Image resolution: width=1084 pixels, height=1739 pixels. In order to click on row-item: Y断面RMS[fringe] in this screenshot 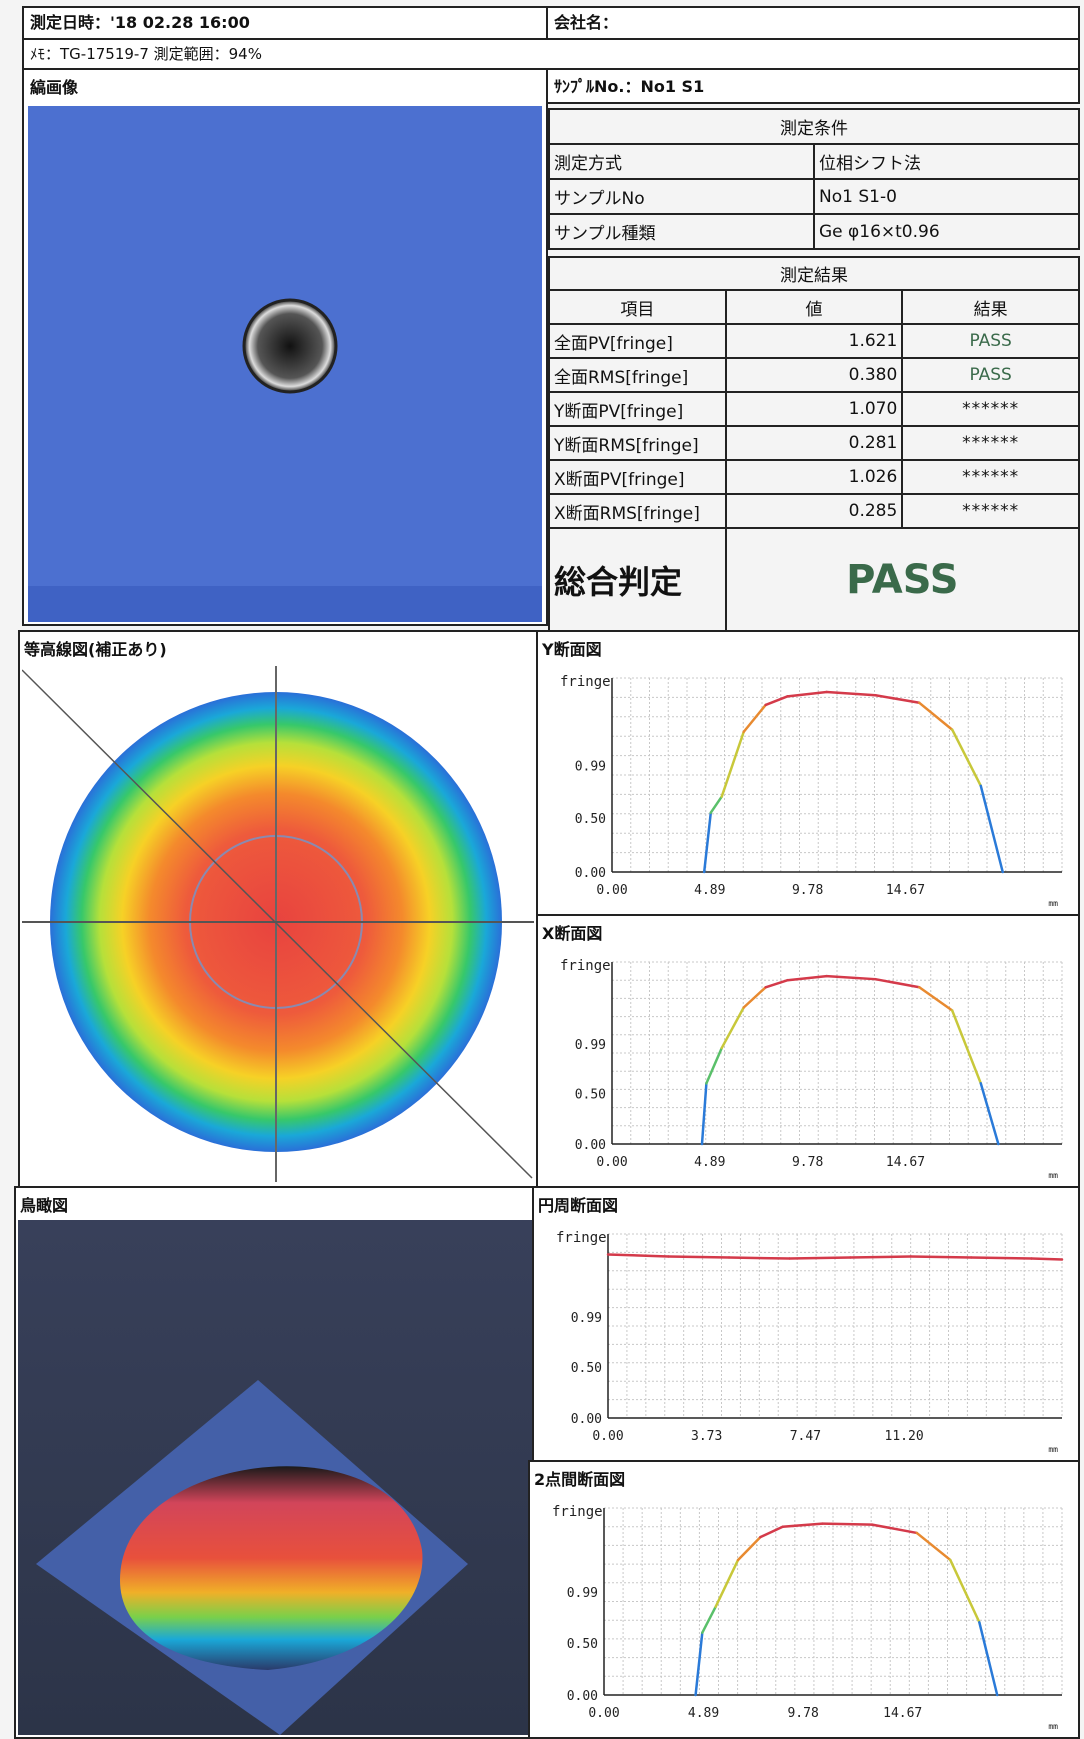, I will do `click(637, 443)`.